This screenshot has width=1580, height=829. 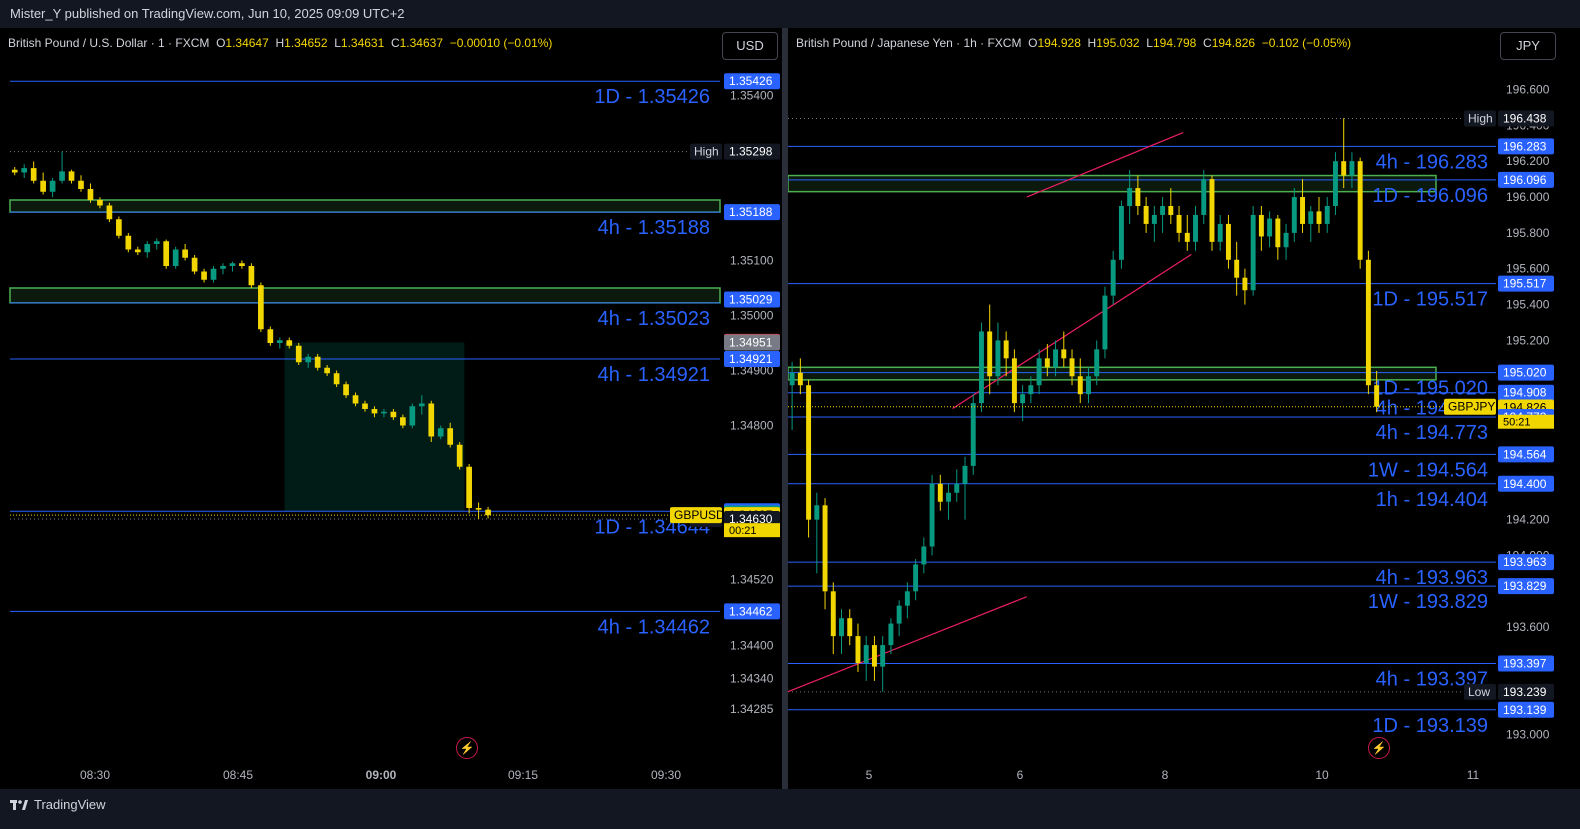 What do you see at coordinates (1430, 300) in the screenshot?
I see `level-label: 1D - 195.517` at bounding box center [1430, 300].